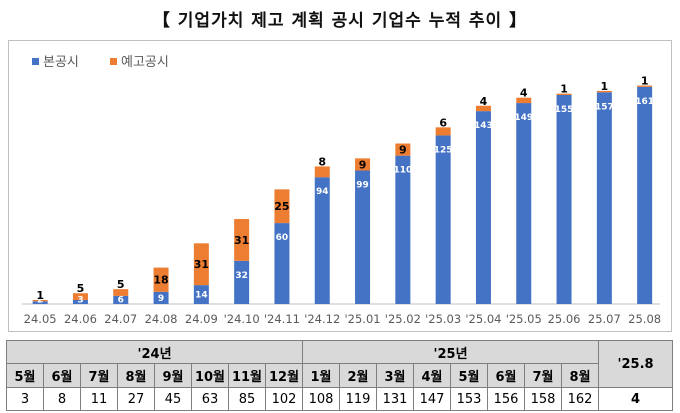 This screenshot has width=680, height=413. I want to click on year-header-cell: '24년, so click(154, 352).